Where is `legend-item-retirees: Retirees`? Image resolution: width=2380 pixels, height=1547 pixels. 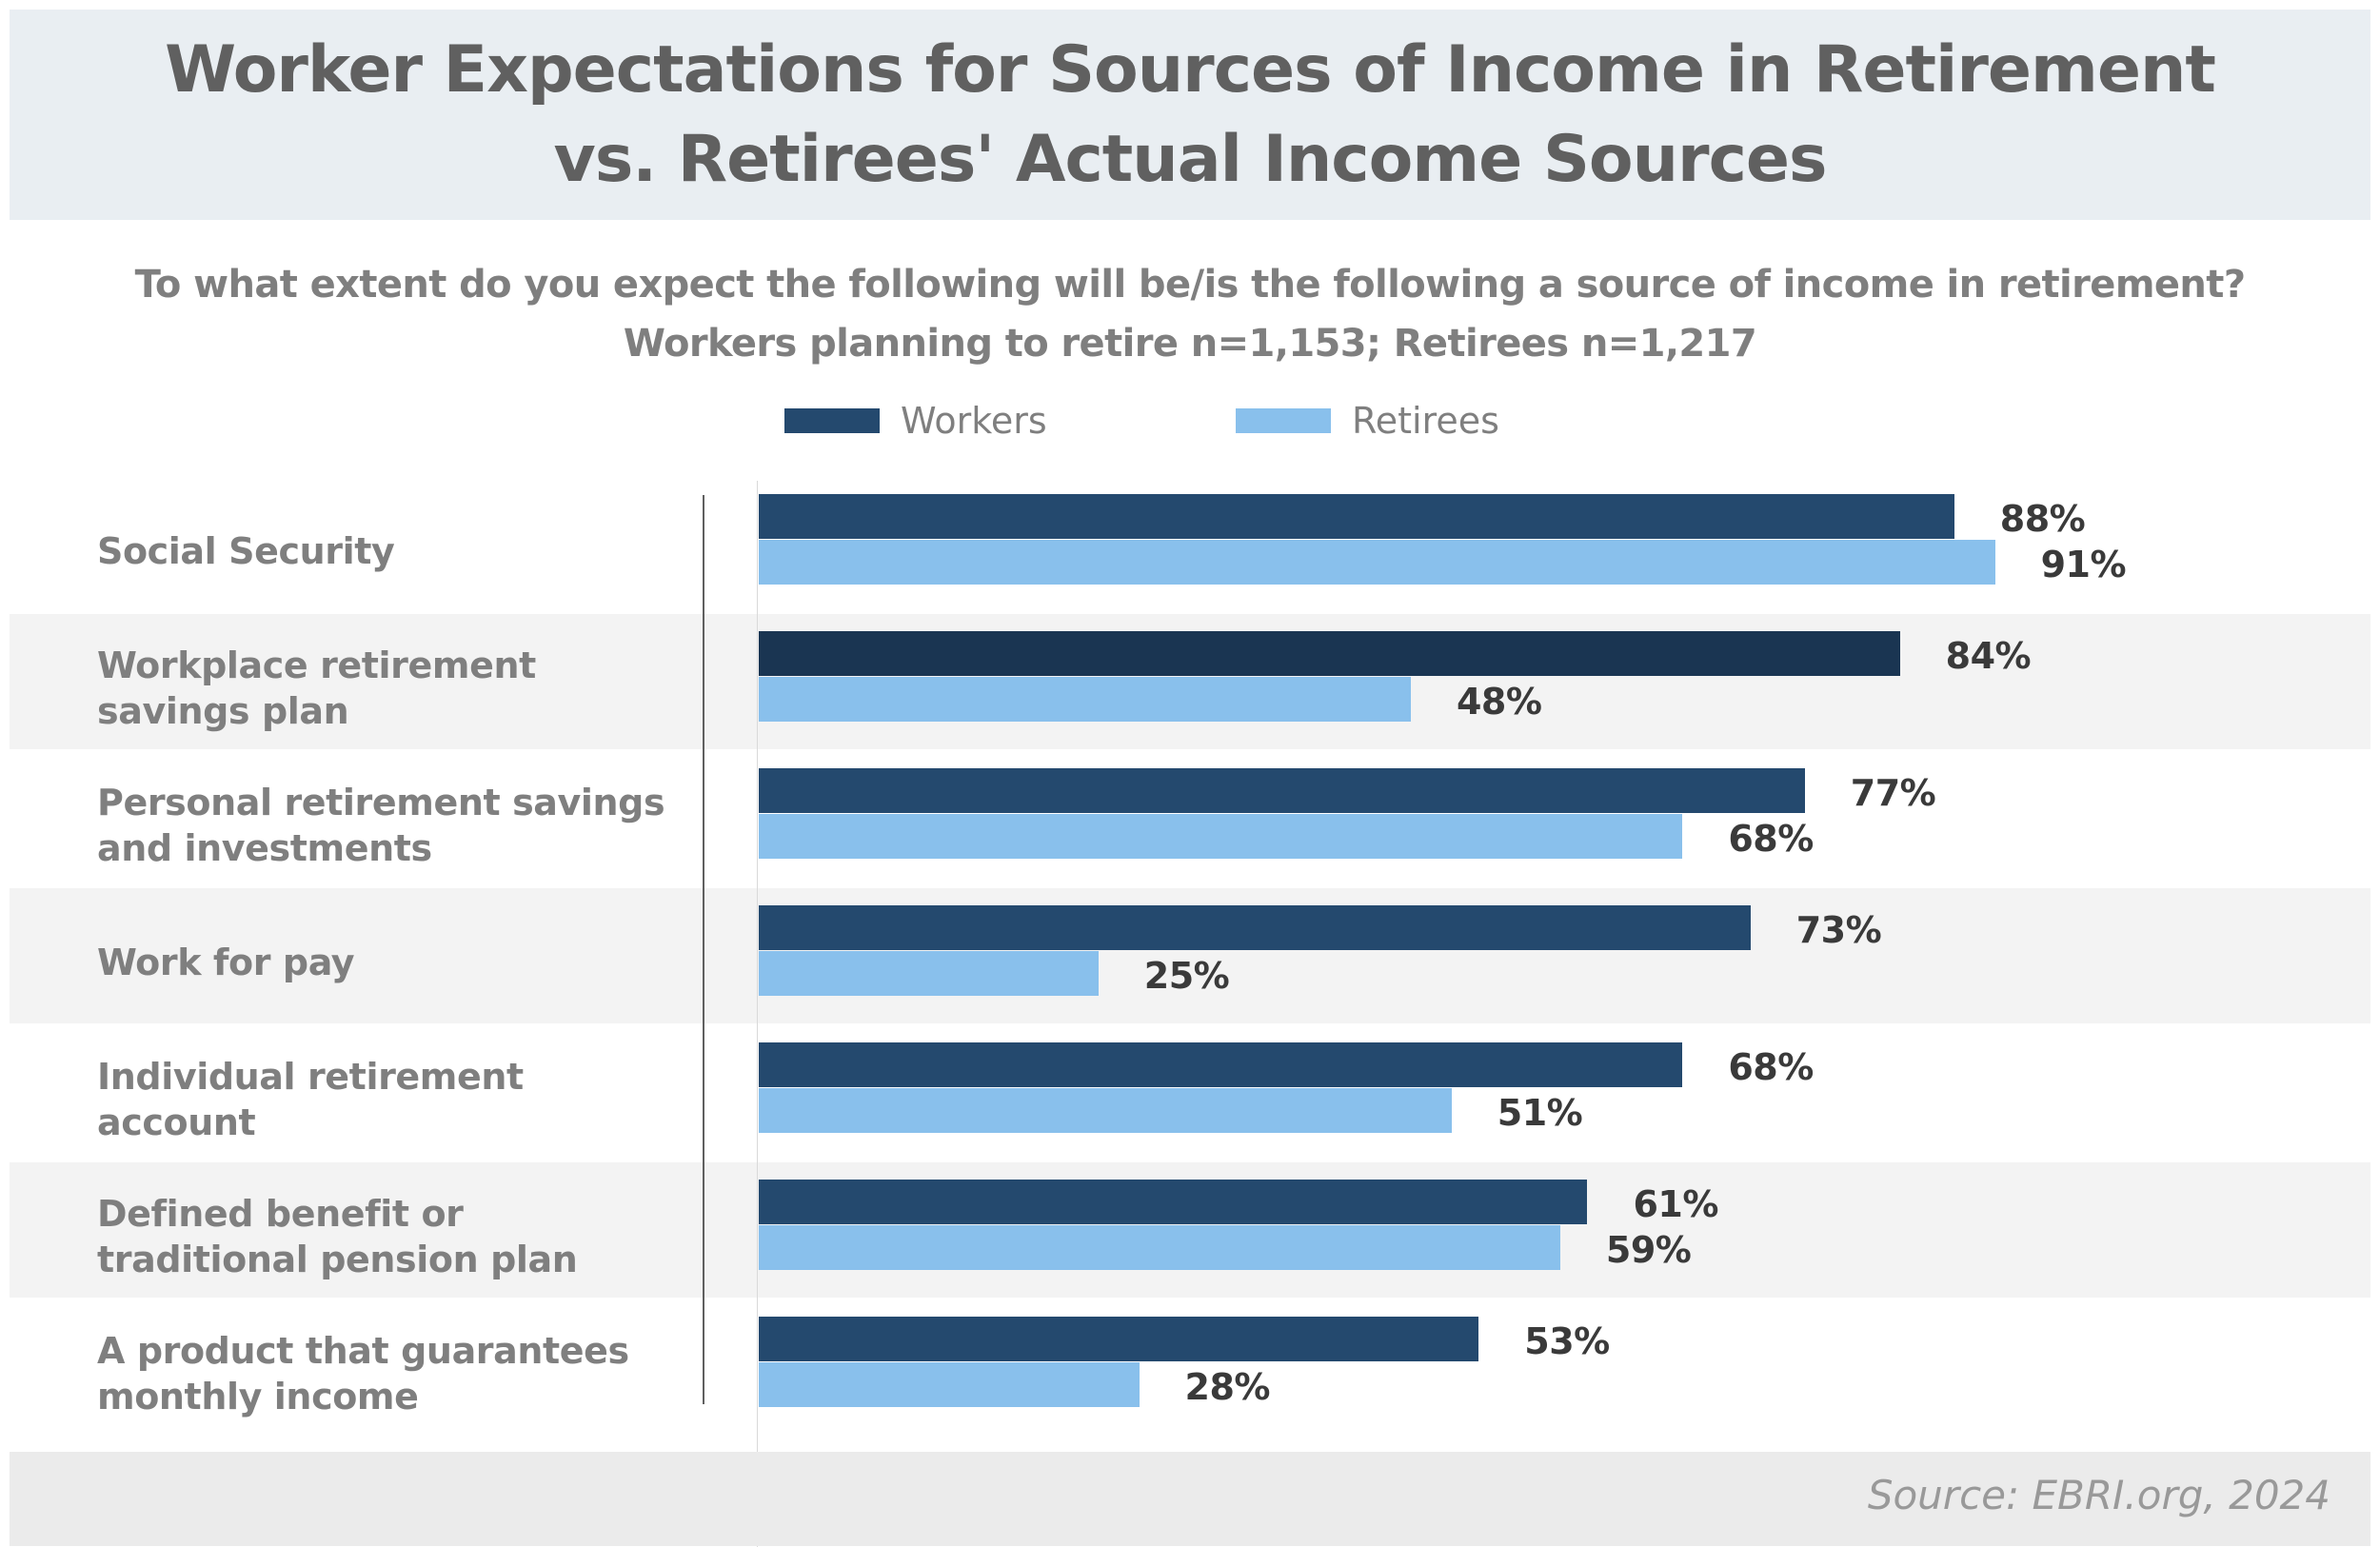
legend-item-retirees: Retirees is located at coordinates (1367, 420).